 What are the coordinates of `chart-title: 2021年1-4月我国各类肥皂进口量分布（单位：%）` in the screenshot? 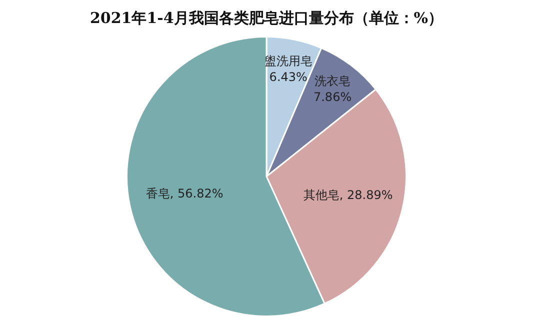 It's located at (267, 17).